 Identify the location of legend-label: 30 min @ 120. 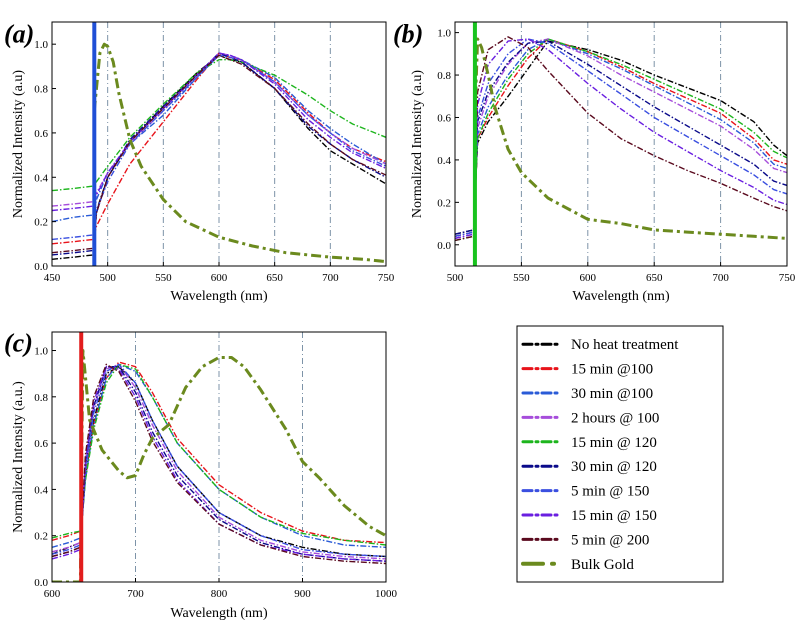
(614, 467).